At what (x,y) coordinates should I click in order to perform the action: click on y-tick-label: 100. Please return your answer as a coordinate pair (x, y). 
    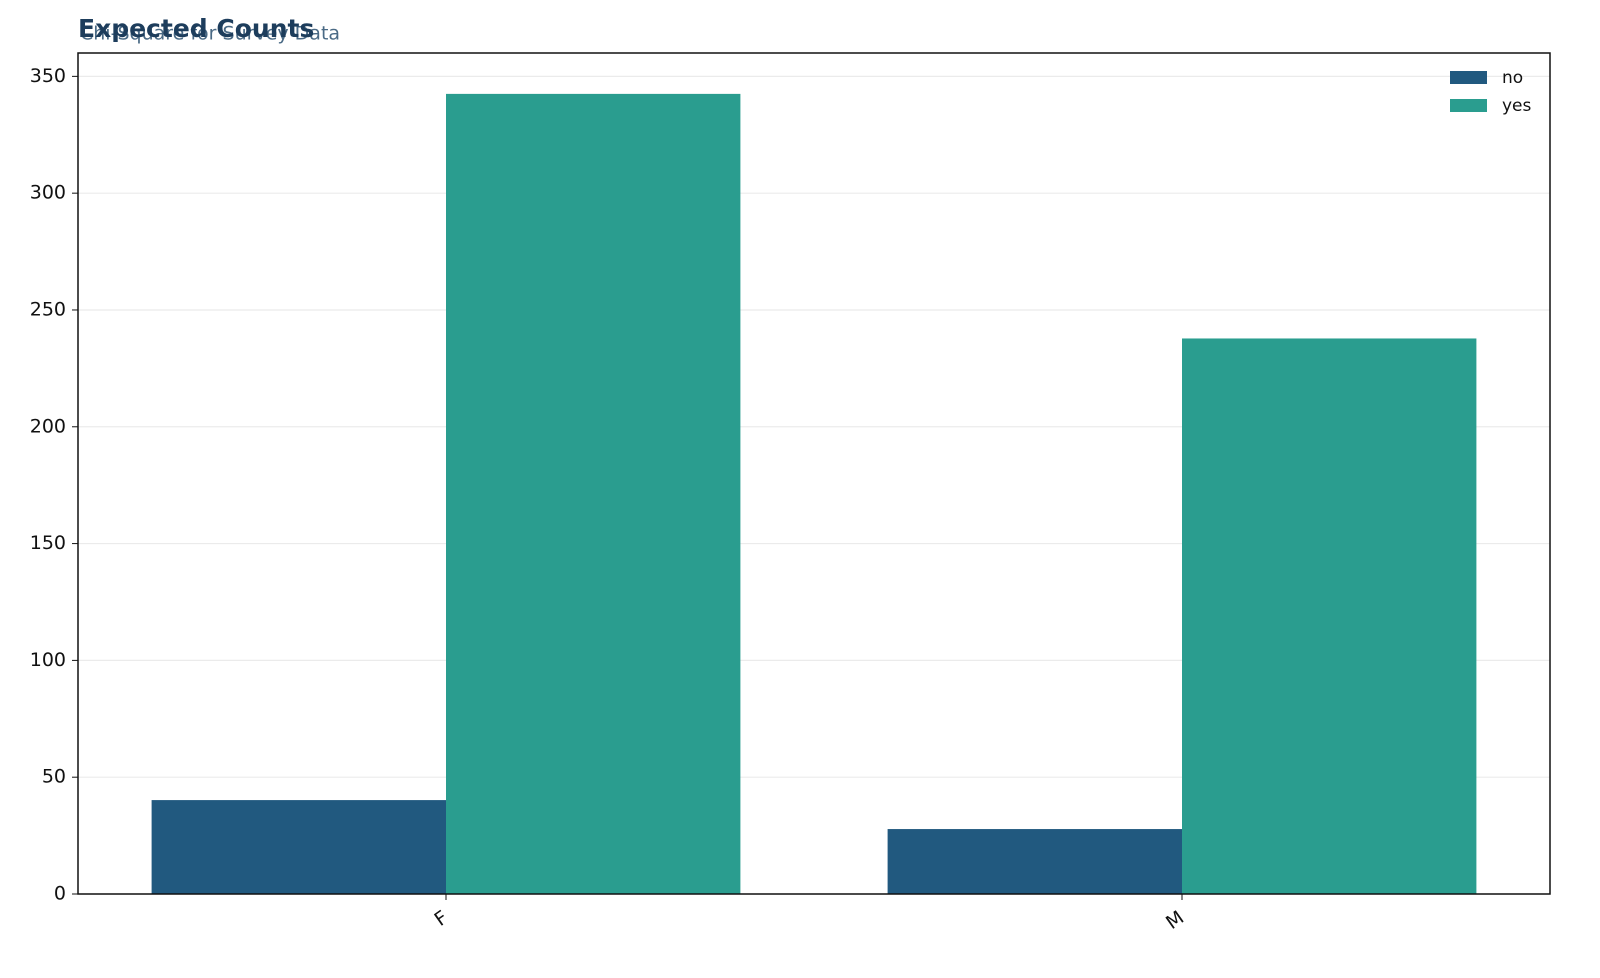
    Looking at the image, I should click on (48, 660).